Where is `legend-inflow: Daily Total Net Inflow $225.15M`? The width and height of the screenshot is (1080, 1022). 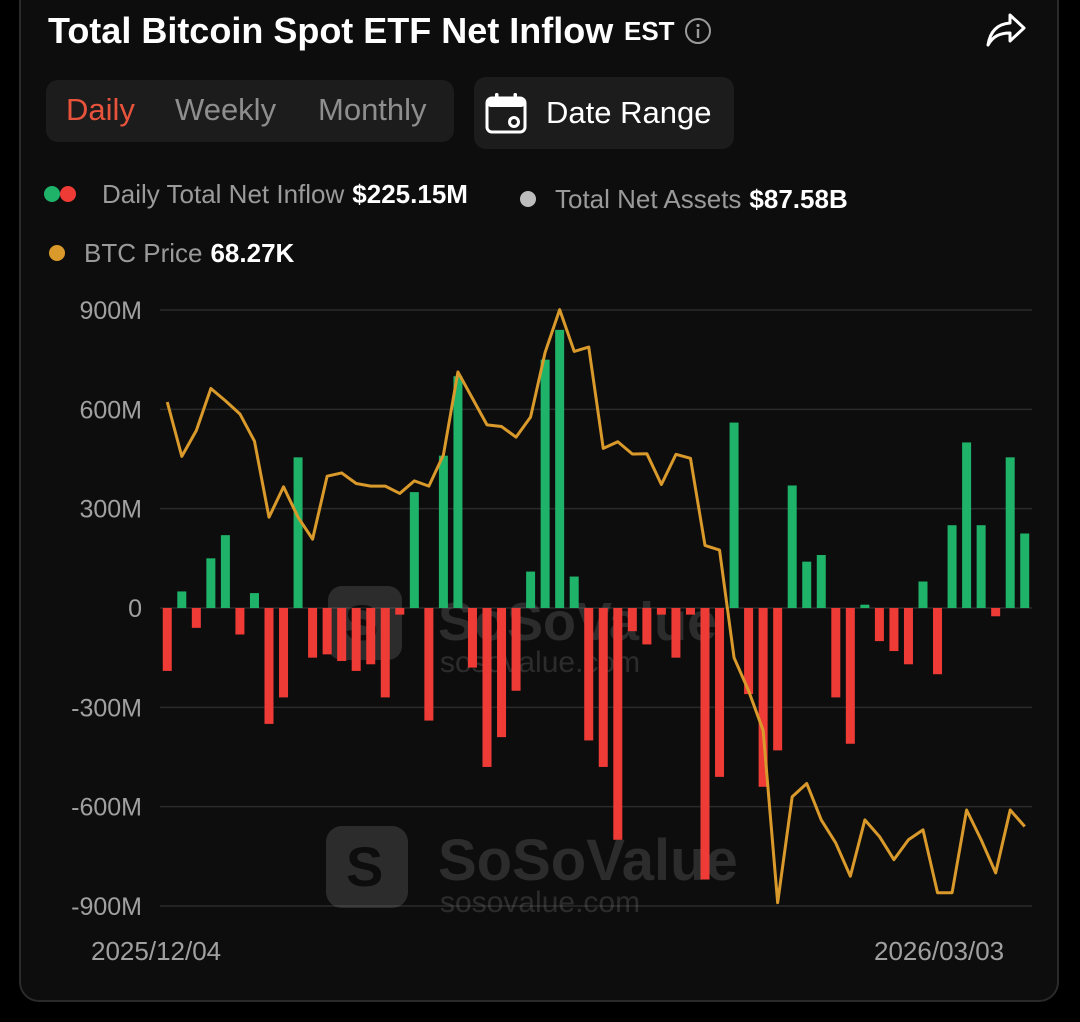 legend-inflow: Daily Total Net Inflow $225.15M is located at coordinates (285, 194).